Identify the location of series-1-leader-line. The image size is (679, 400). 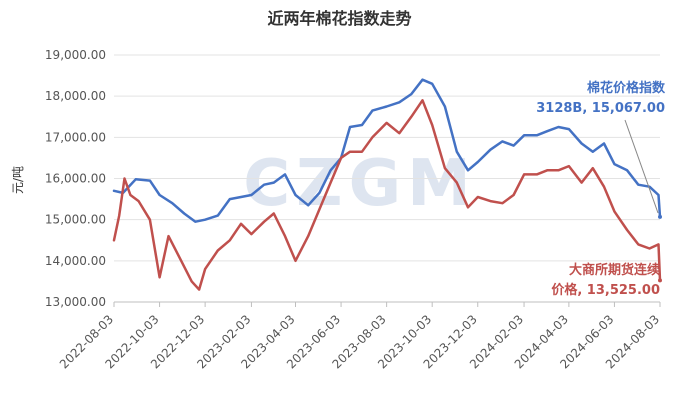
(641, 166).